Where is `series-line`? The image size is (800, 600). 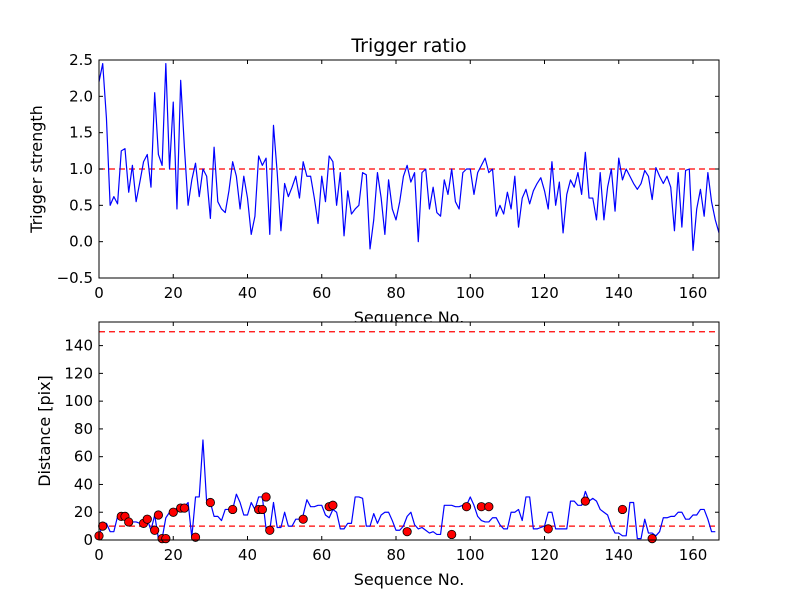
series-line is located at coordinates (407, 489).